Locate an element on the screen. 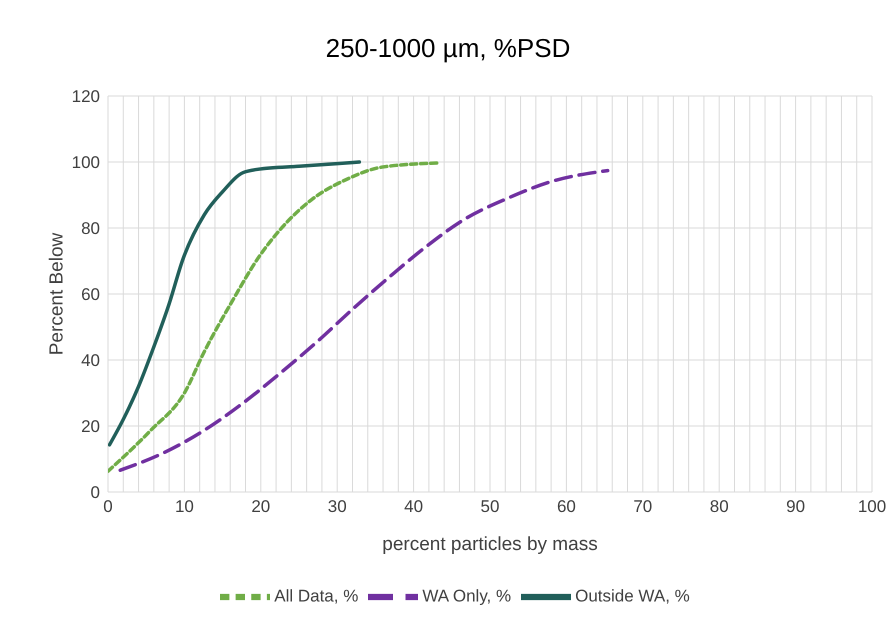 This screenshot has height=644, width=896. x-tick-label: 90 is located at coordinates (796, 506).